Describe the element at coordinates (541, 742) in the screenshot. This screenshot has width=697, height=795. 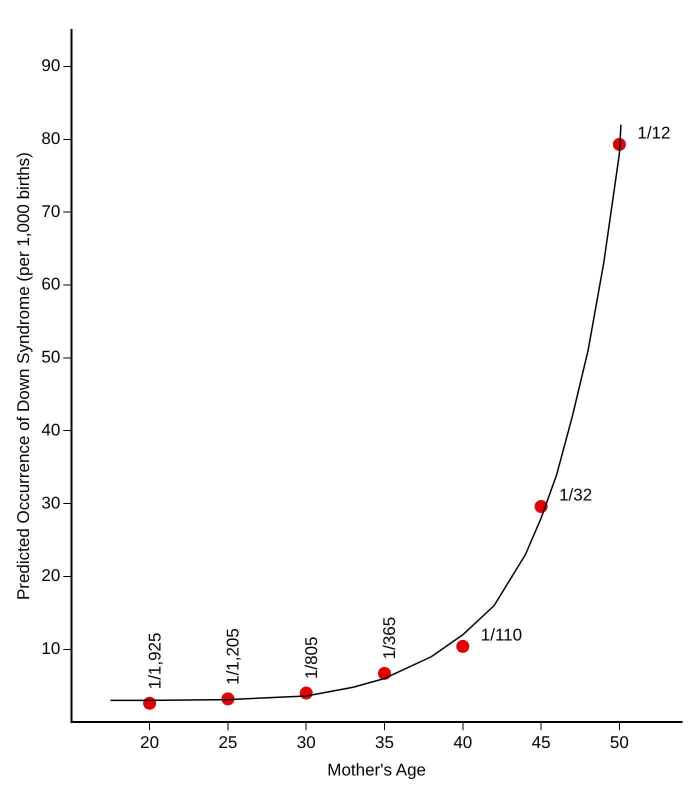
I see `x-tick-label: 45` at that location.